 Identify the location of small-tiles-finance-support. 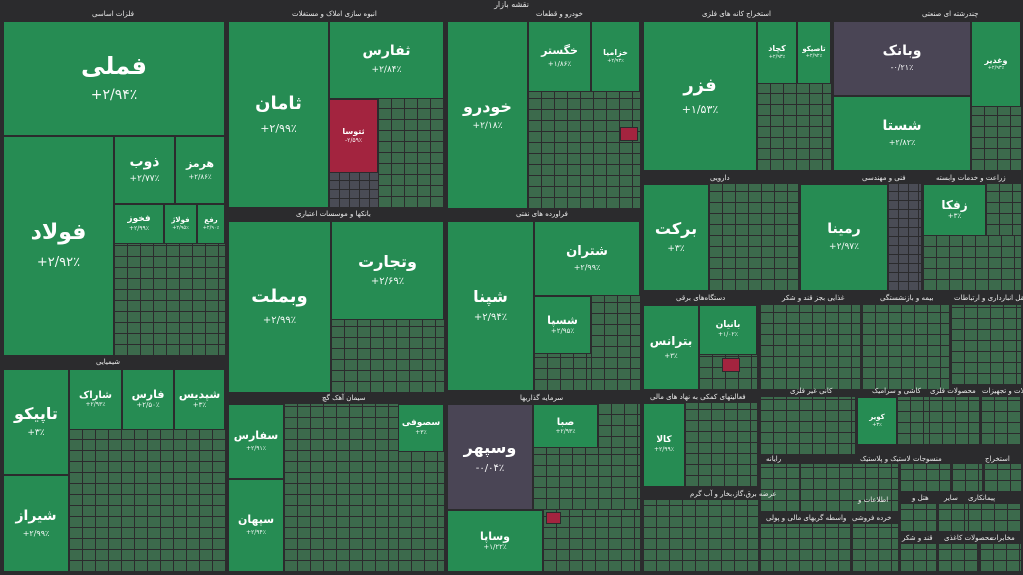
(721, 445).